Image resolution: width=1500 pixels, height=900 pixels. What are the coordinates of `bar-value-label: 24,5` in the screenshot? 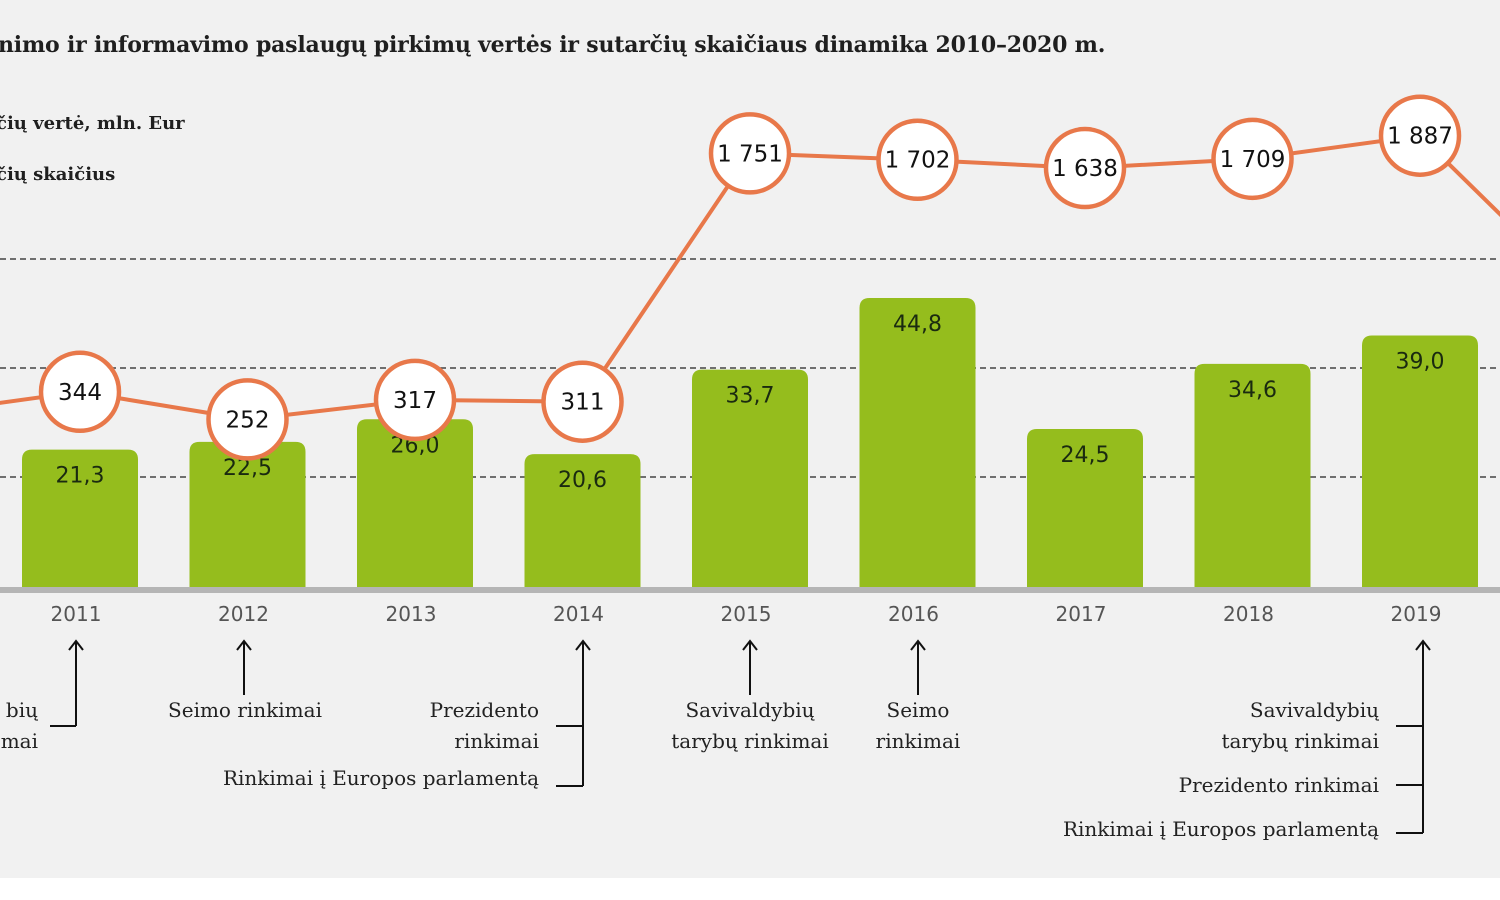 It's located at (1085, 455).